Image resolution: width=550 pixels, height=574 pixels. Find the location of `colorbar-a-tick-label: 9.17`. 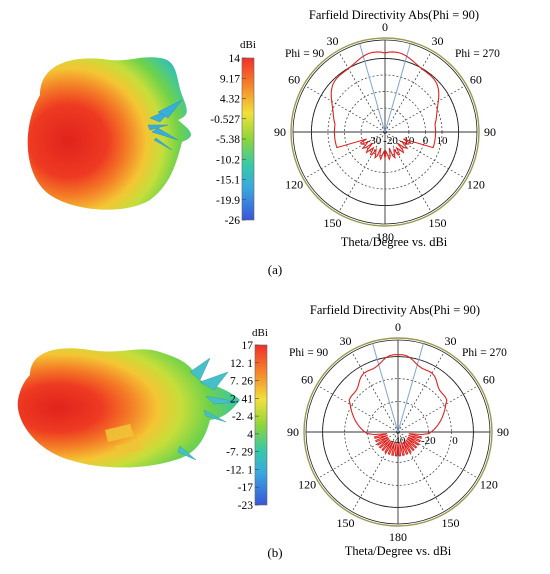

colorbar-a-tick-label: 9.17 is located at coordinates (230, 79).